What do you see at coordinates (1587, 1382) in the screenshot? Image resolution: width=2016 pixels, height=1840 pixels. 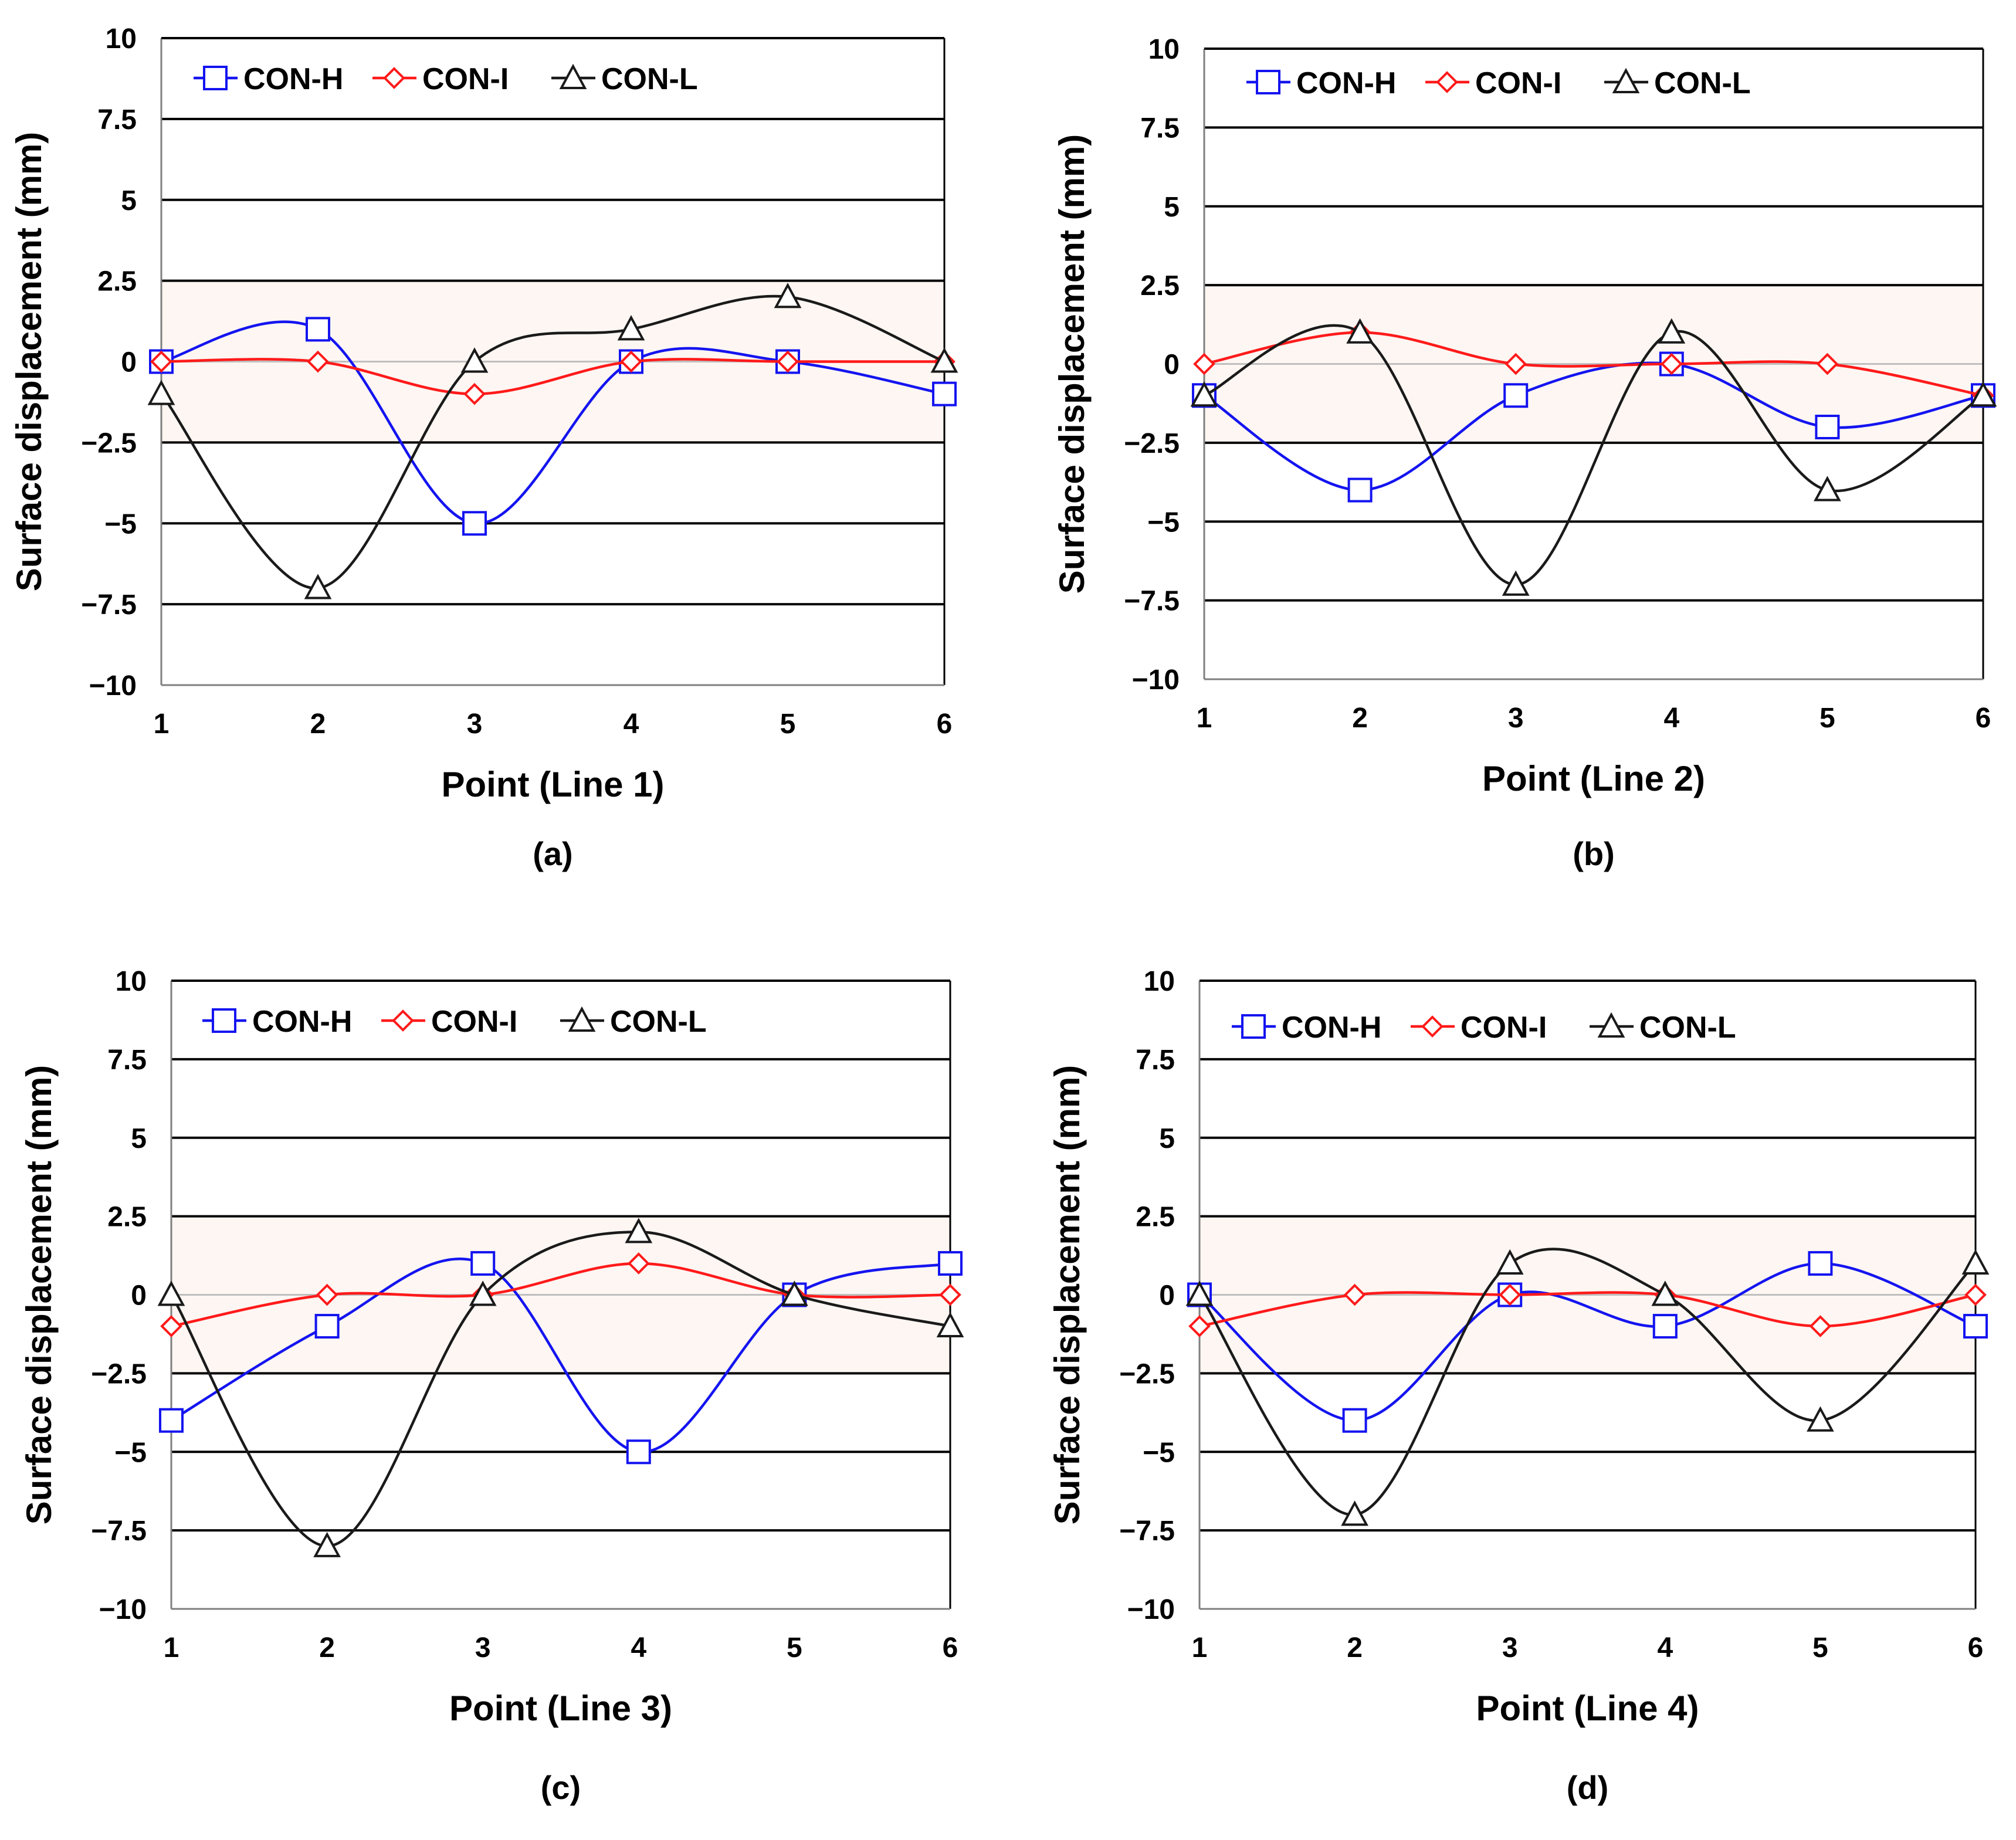 I see `series-line-con-l` at bounding box center [1587, 1382].